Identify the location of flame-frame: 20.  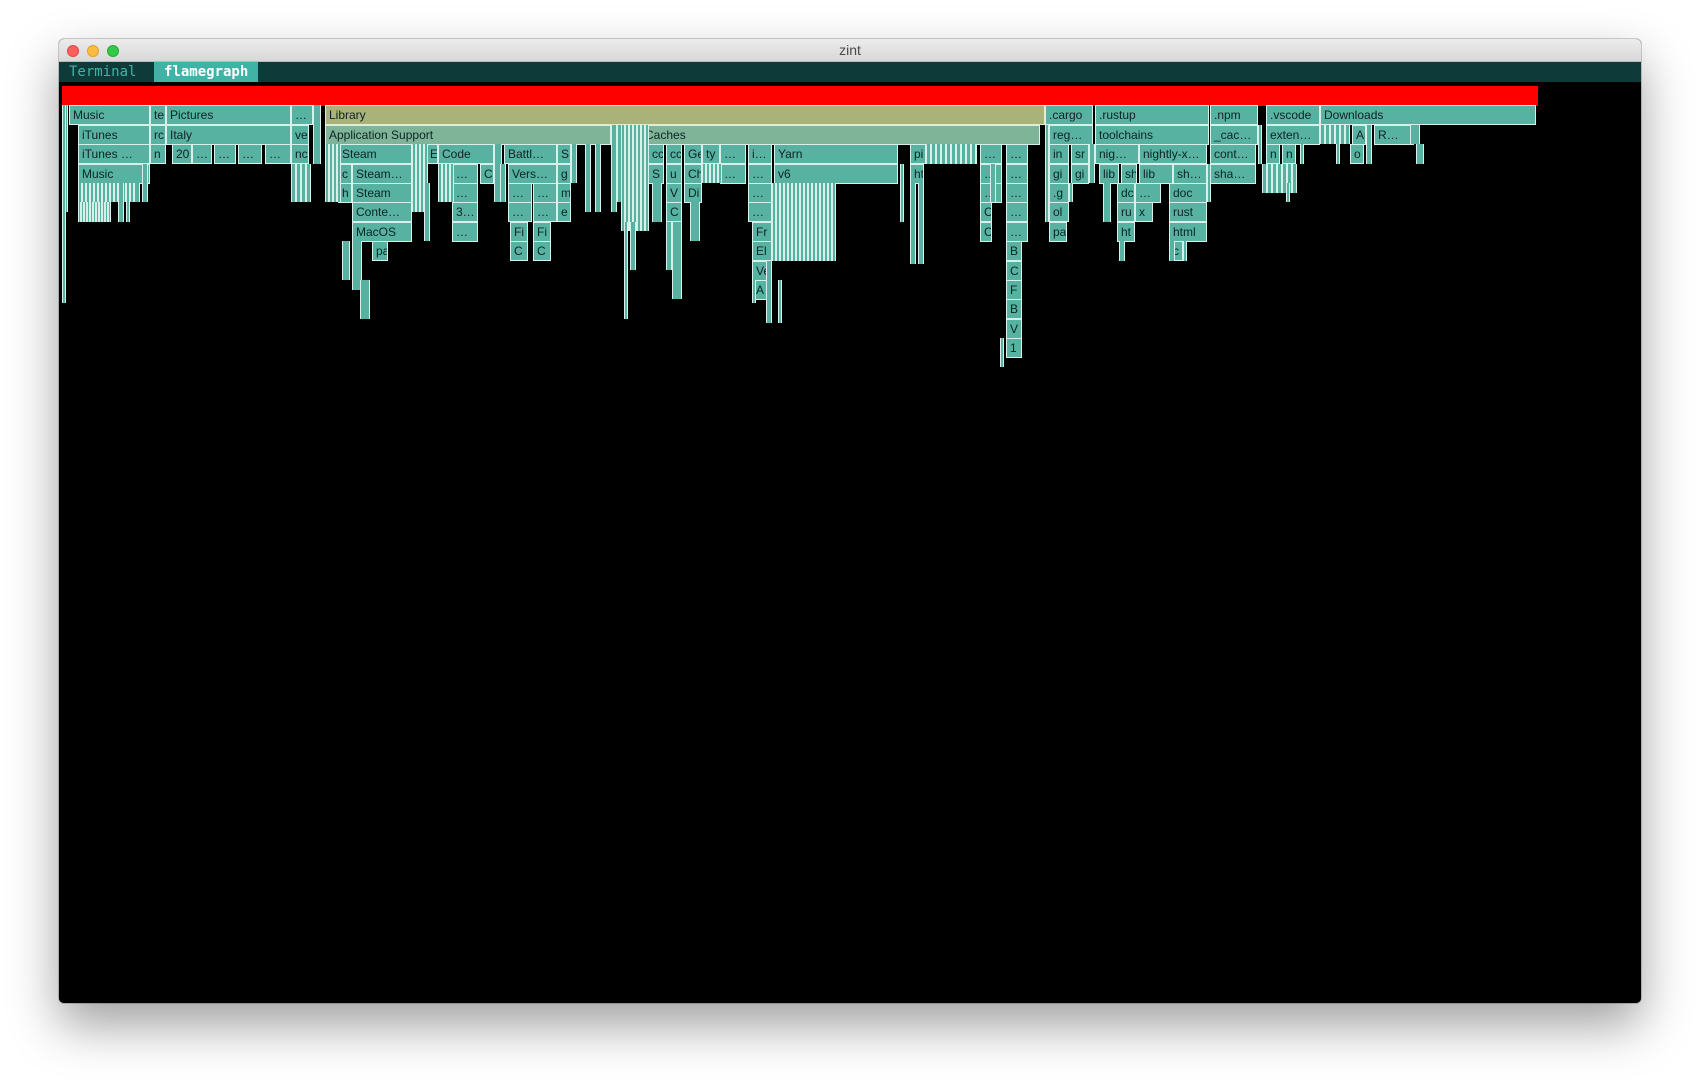
(182, 154).